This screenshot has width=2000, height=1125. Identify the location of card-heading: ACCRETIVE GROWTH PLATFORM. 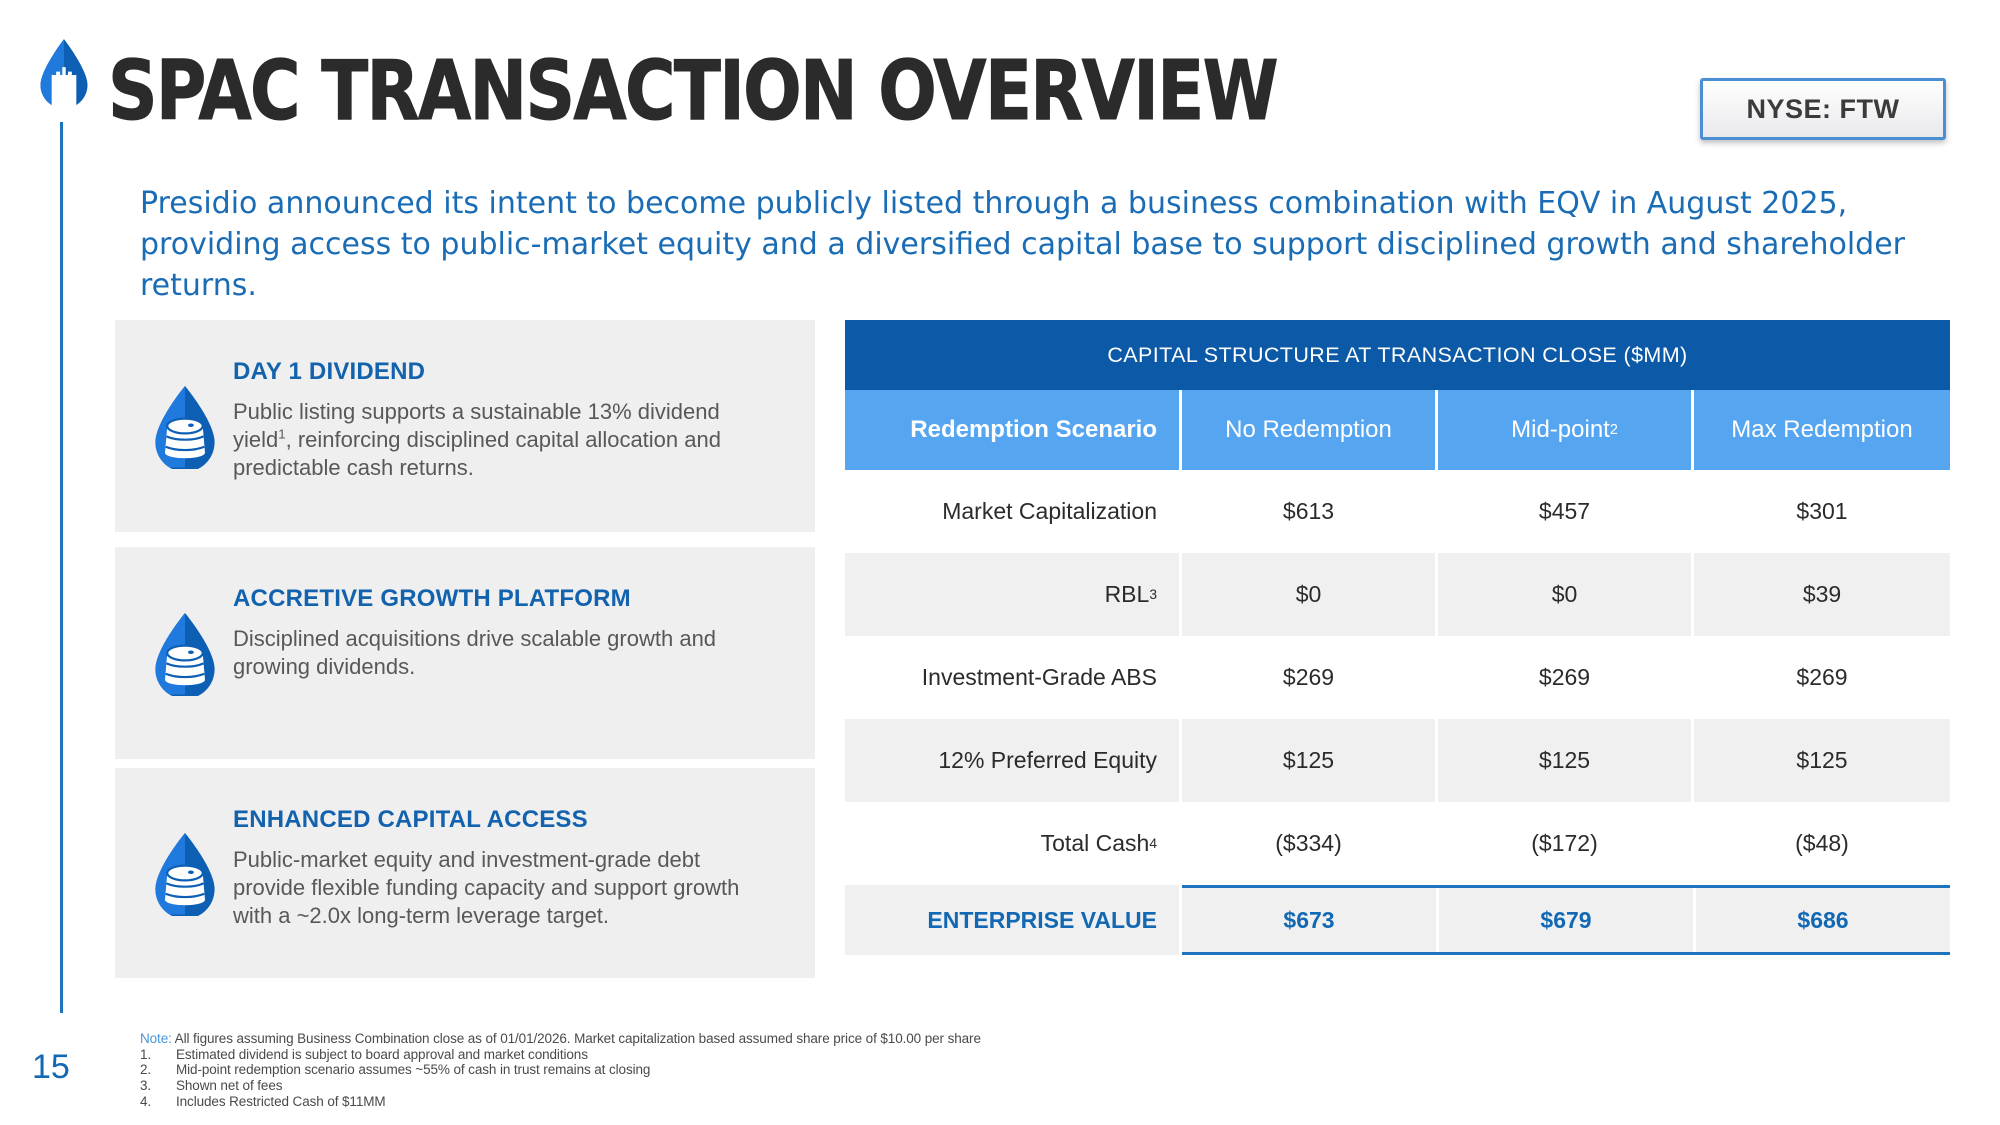
(432, 598).